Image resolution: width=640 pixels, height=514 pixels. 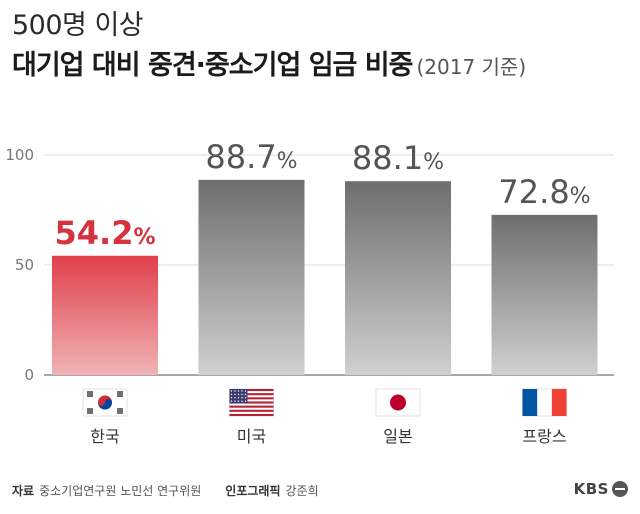 What do you see at coordinates (398, 158) in the screenshot?
I see `data-label: 88.1%` at bounding box center [398, 158].